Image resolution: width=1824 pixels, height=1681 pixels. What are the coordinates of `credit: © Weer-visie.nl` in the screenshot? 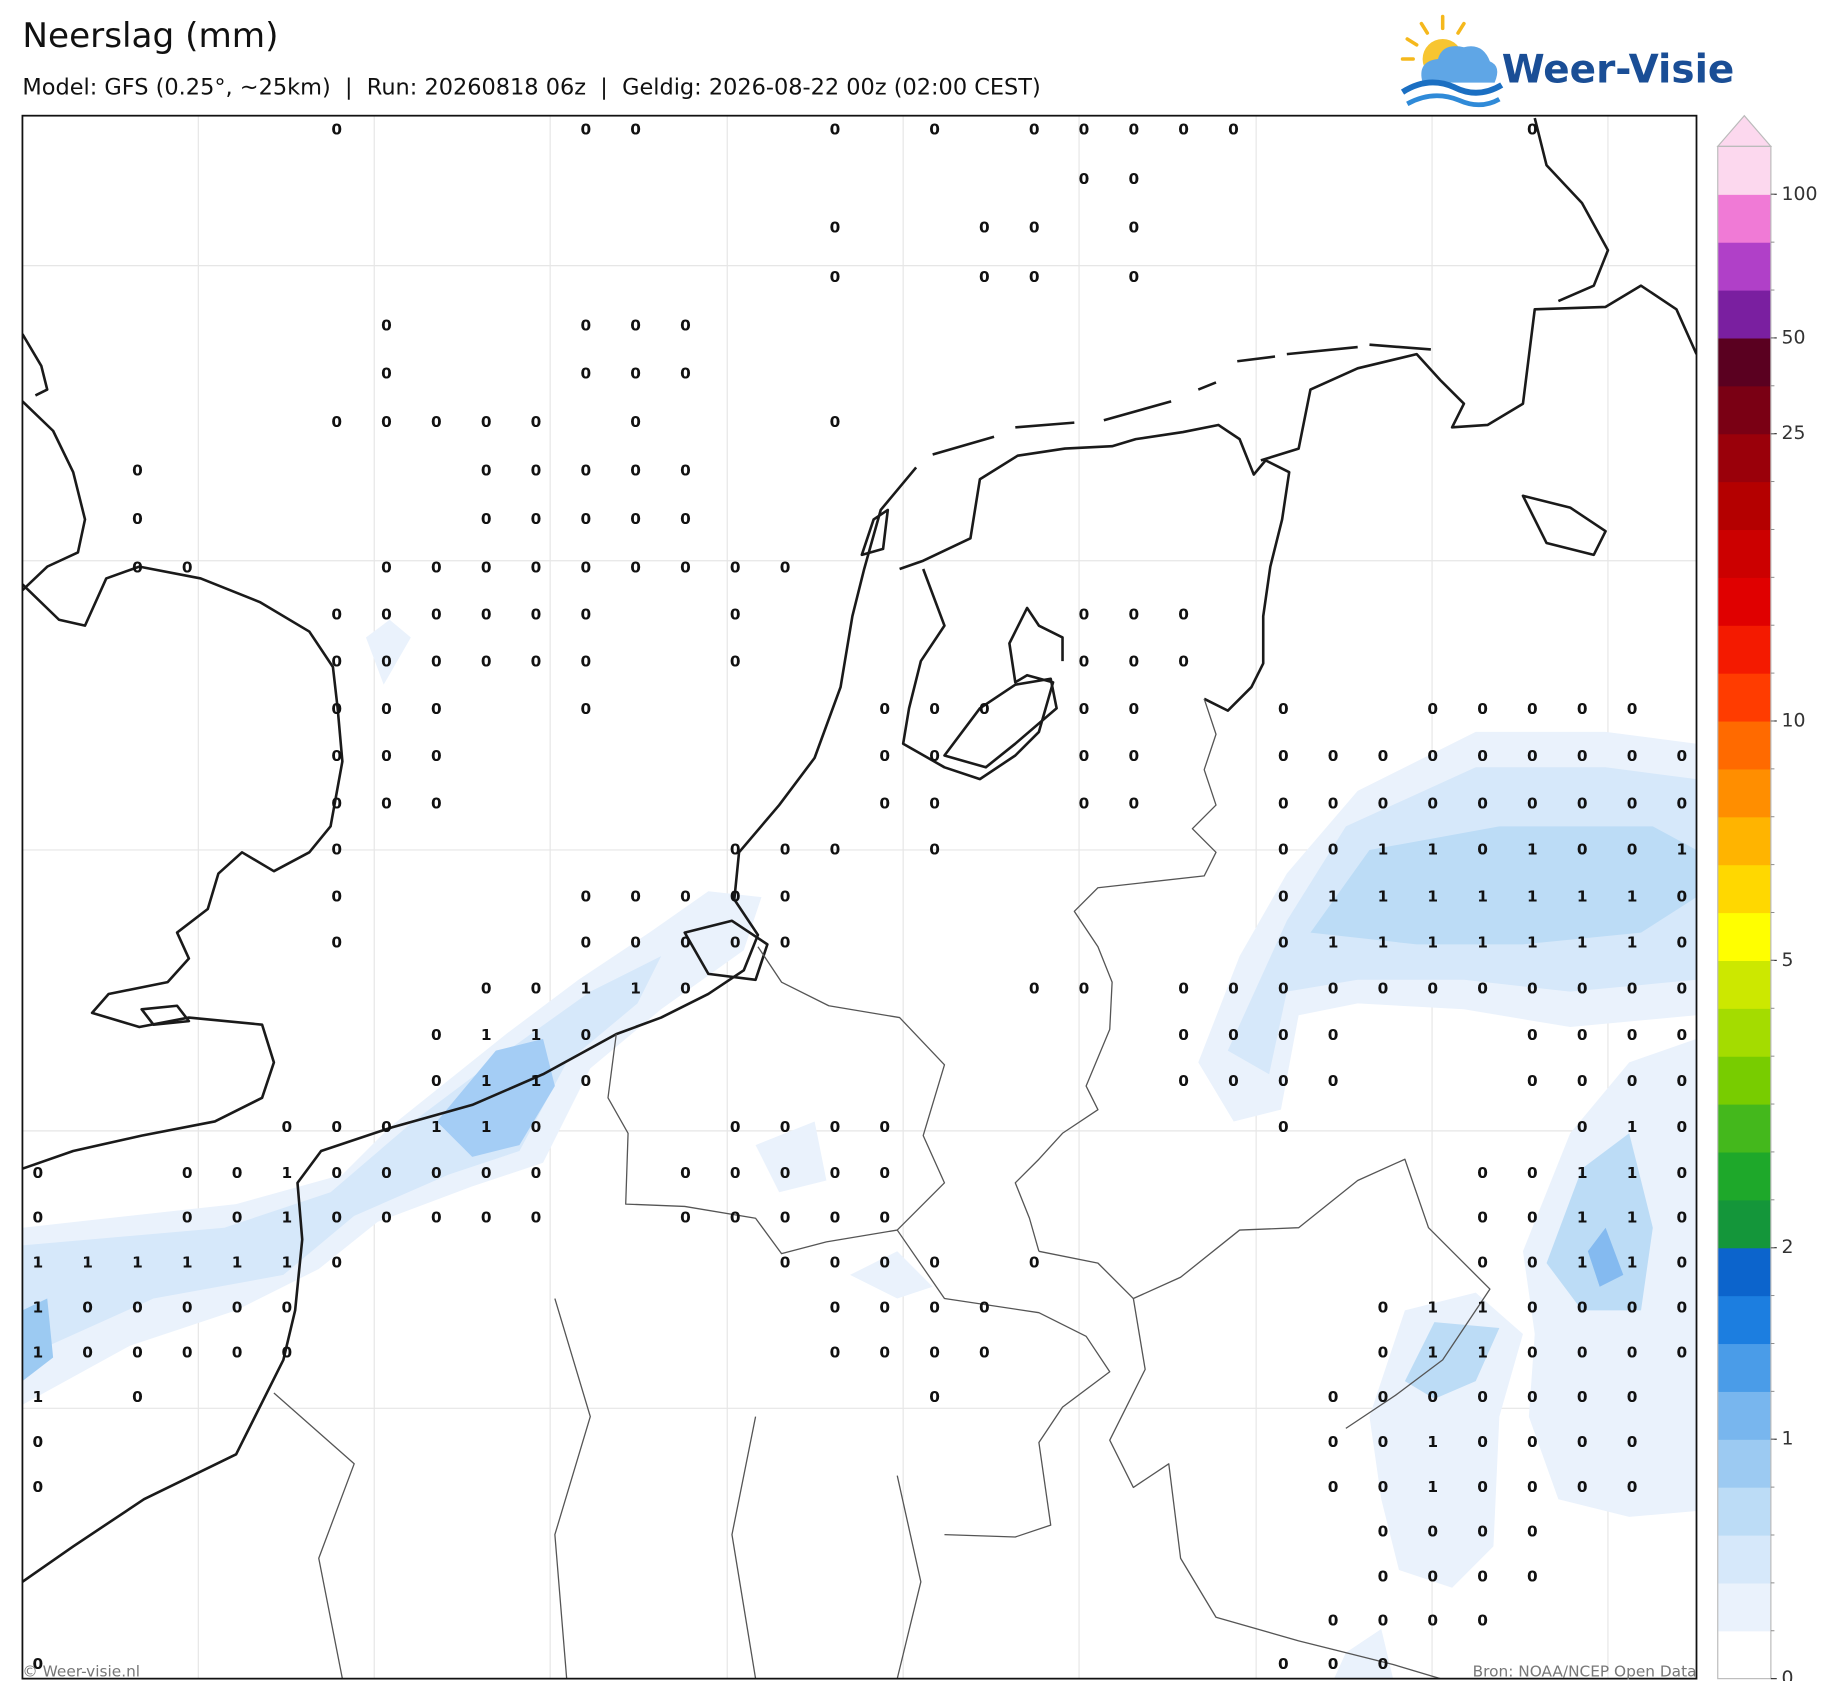 It's located at (81, 1671).